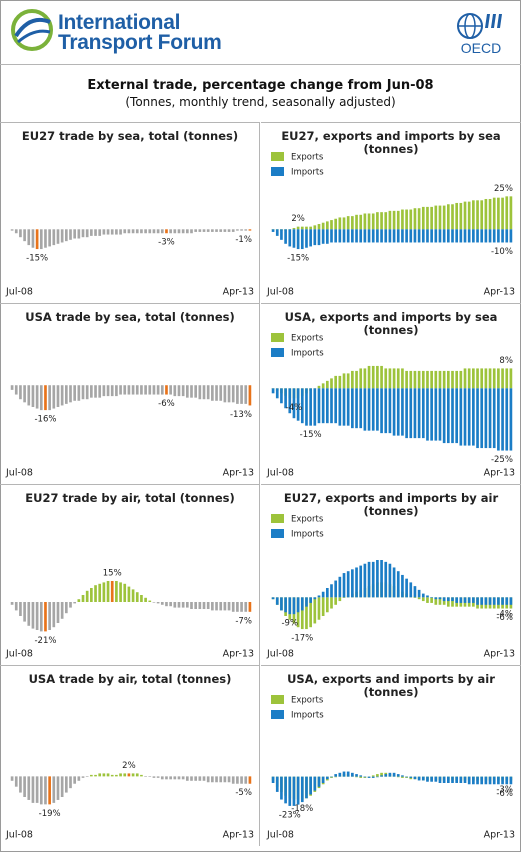 The width and height of the screenshot is (521, 852). I want to click on oecd-logo-icon, so click(479, 26).